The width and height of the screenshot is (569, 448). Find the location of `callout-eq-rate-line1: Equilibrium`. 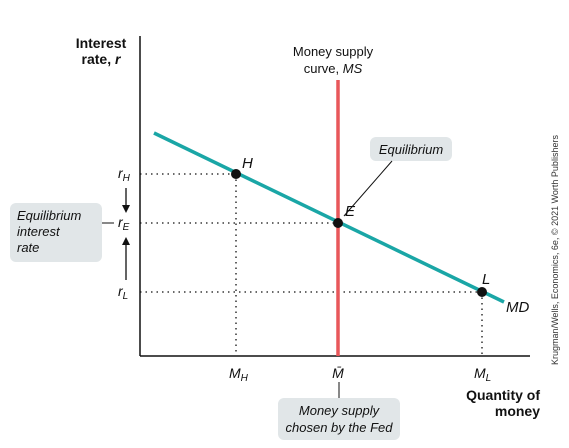

callout-eq-rate-line1: Equilibrium is located at coordinates (49, 215).